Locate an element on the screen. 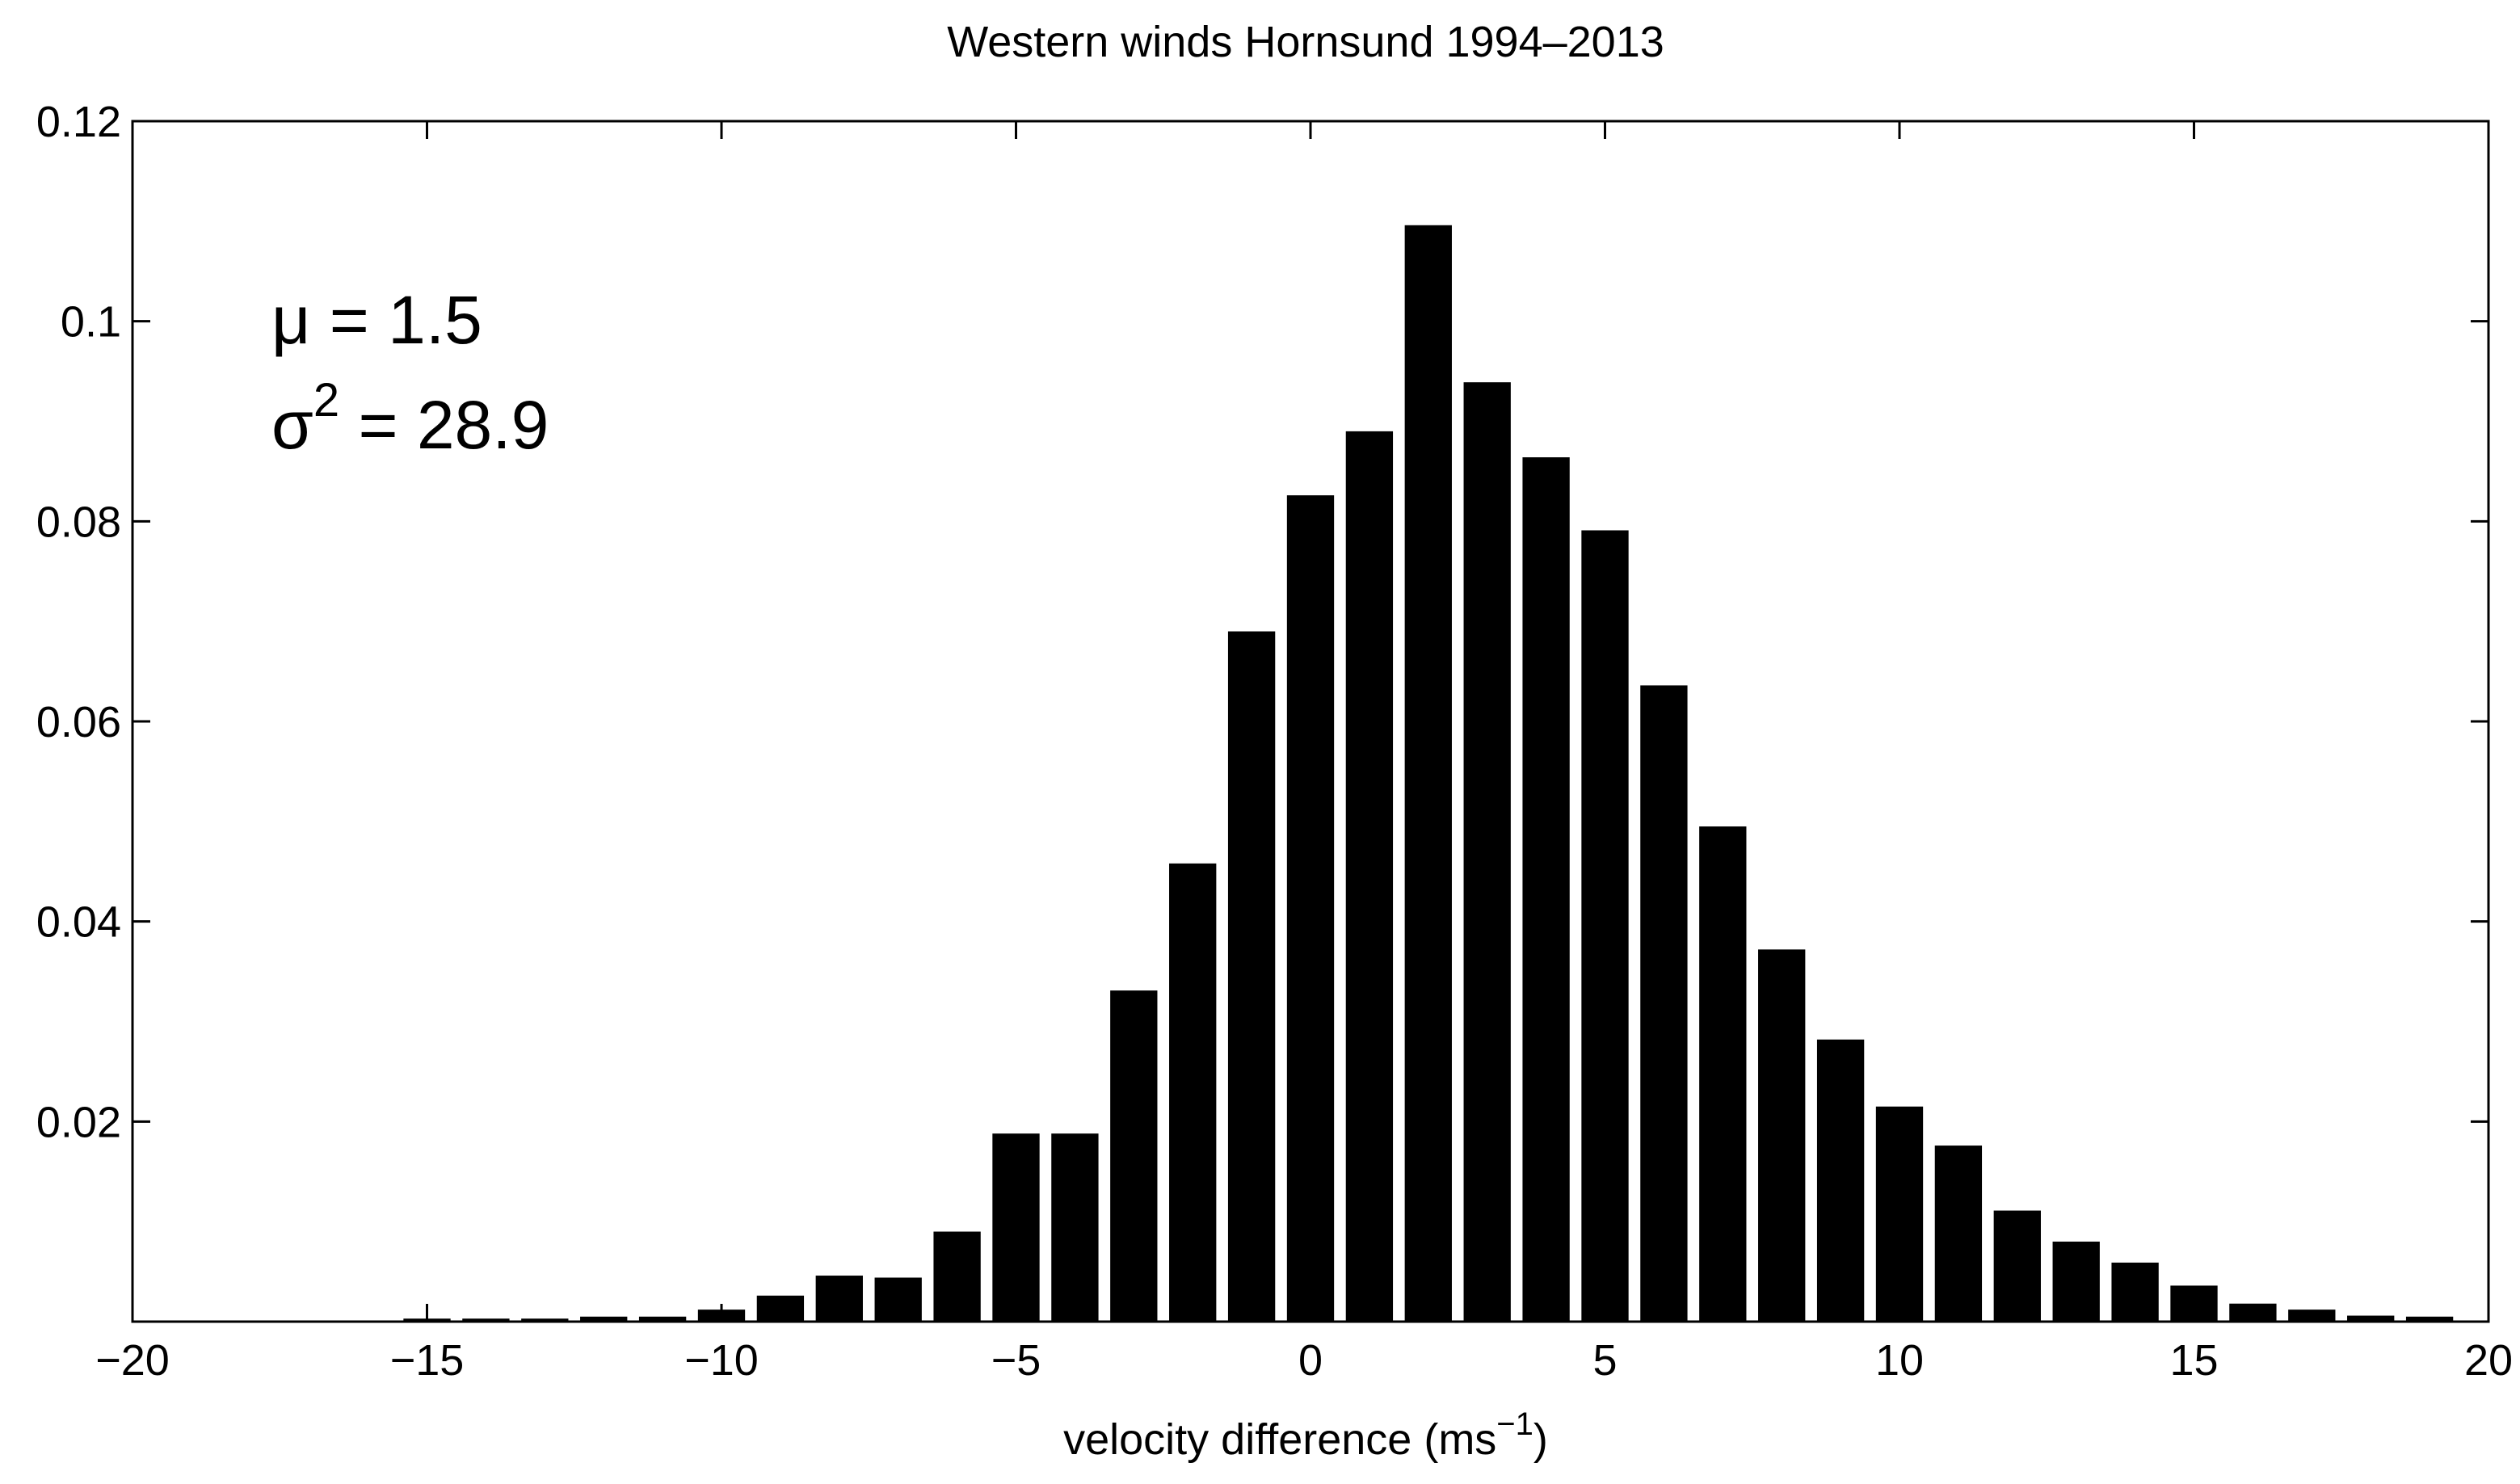 This screenshot has height=1484, width=2520. y-tick-label: 0.06 is located at coordinates (78, 722).